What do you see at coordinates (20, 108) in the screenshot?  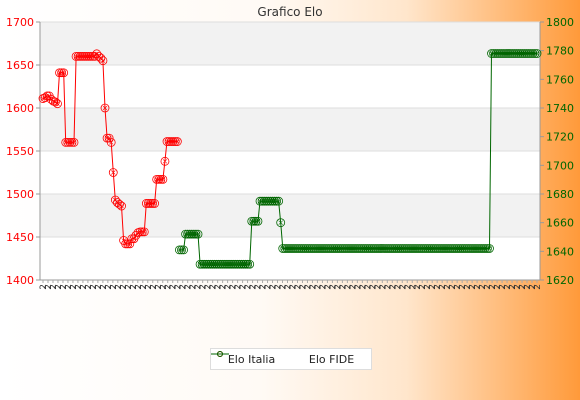 I see `y-left-tick-label: 1600` at bounding box center [20, 108].